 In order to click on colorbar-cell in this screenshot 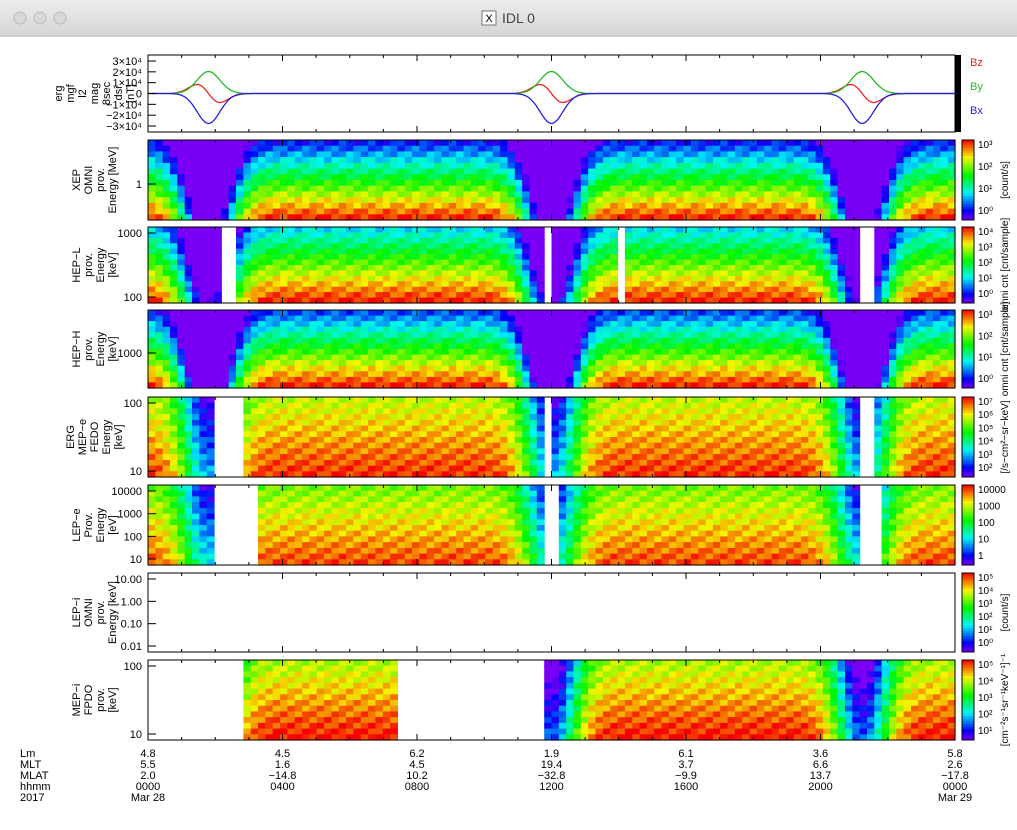, I will do `click(968, 284)`.